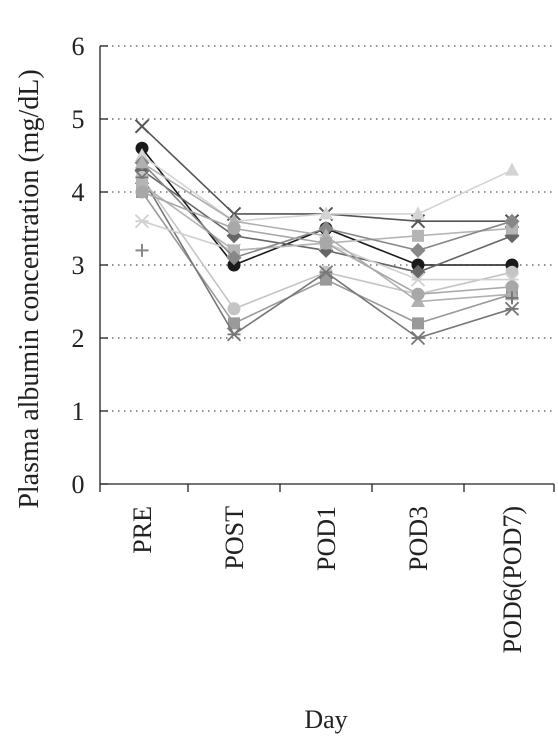 This screenshot has height=741, width=558. What do you see at coordinates (326, 538) in the screenshot?
I see `x-tick-label: POD1` at bounding box center [326, 538].